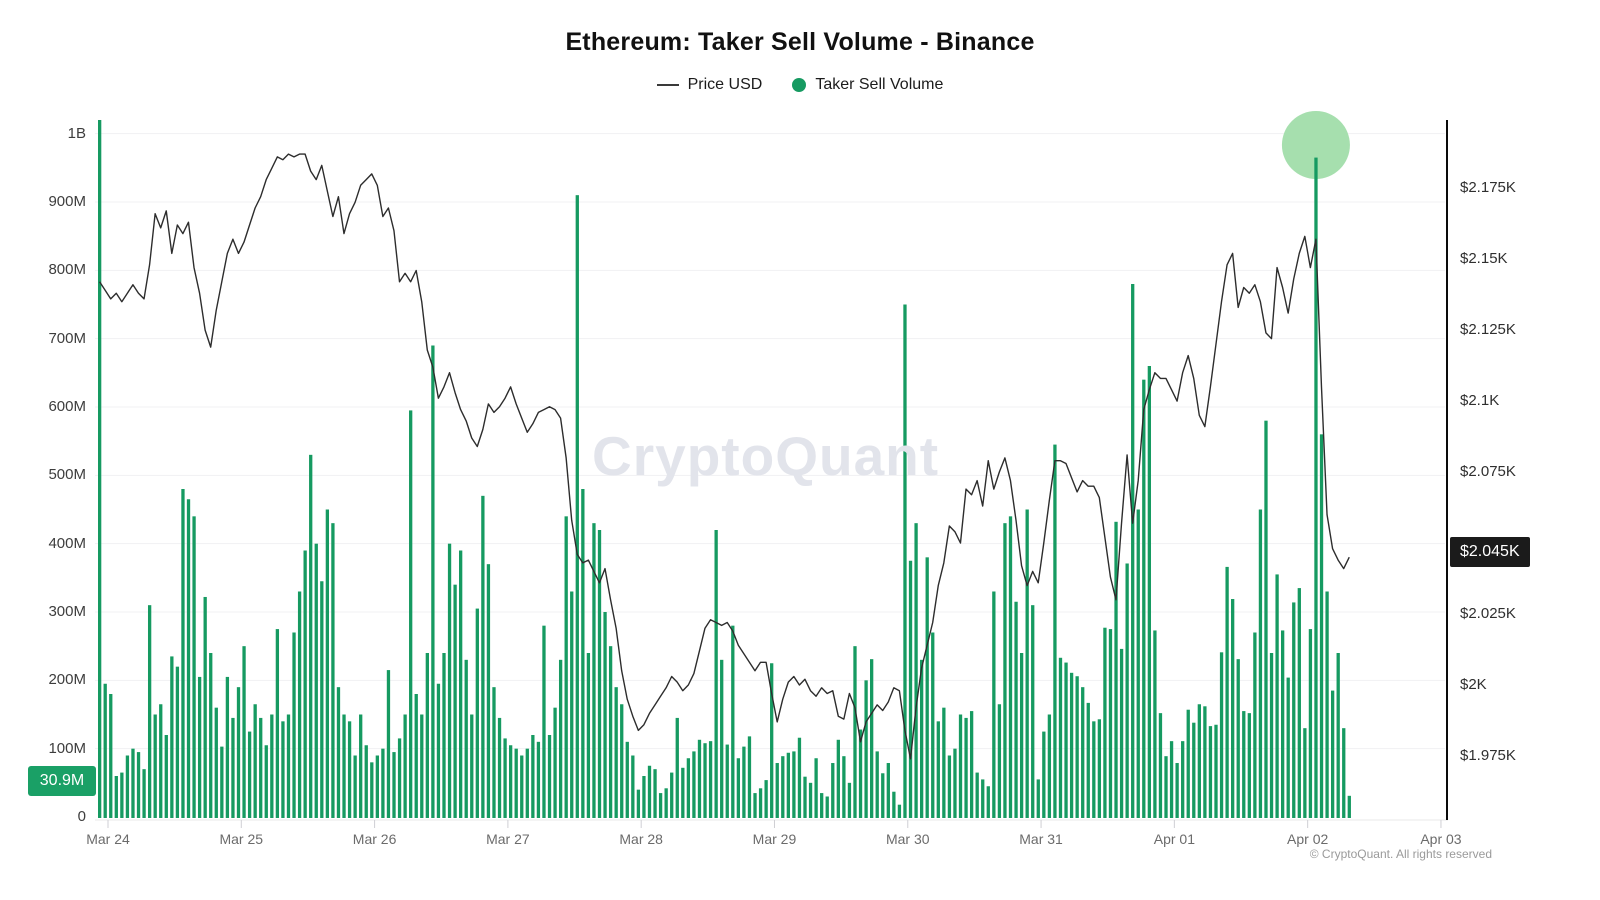 The image size is (1600, 900). Describe the element at coordinates (1315, 145) in the screenshot. I see `highlight-circle` at that location.